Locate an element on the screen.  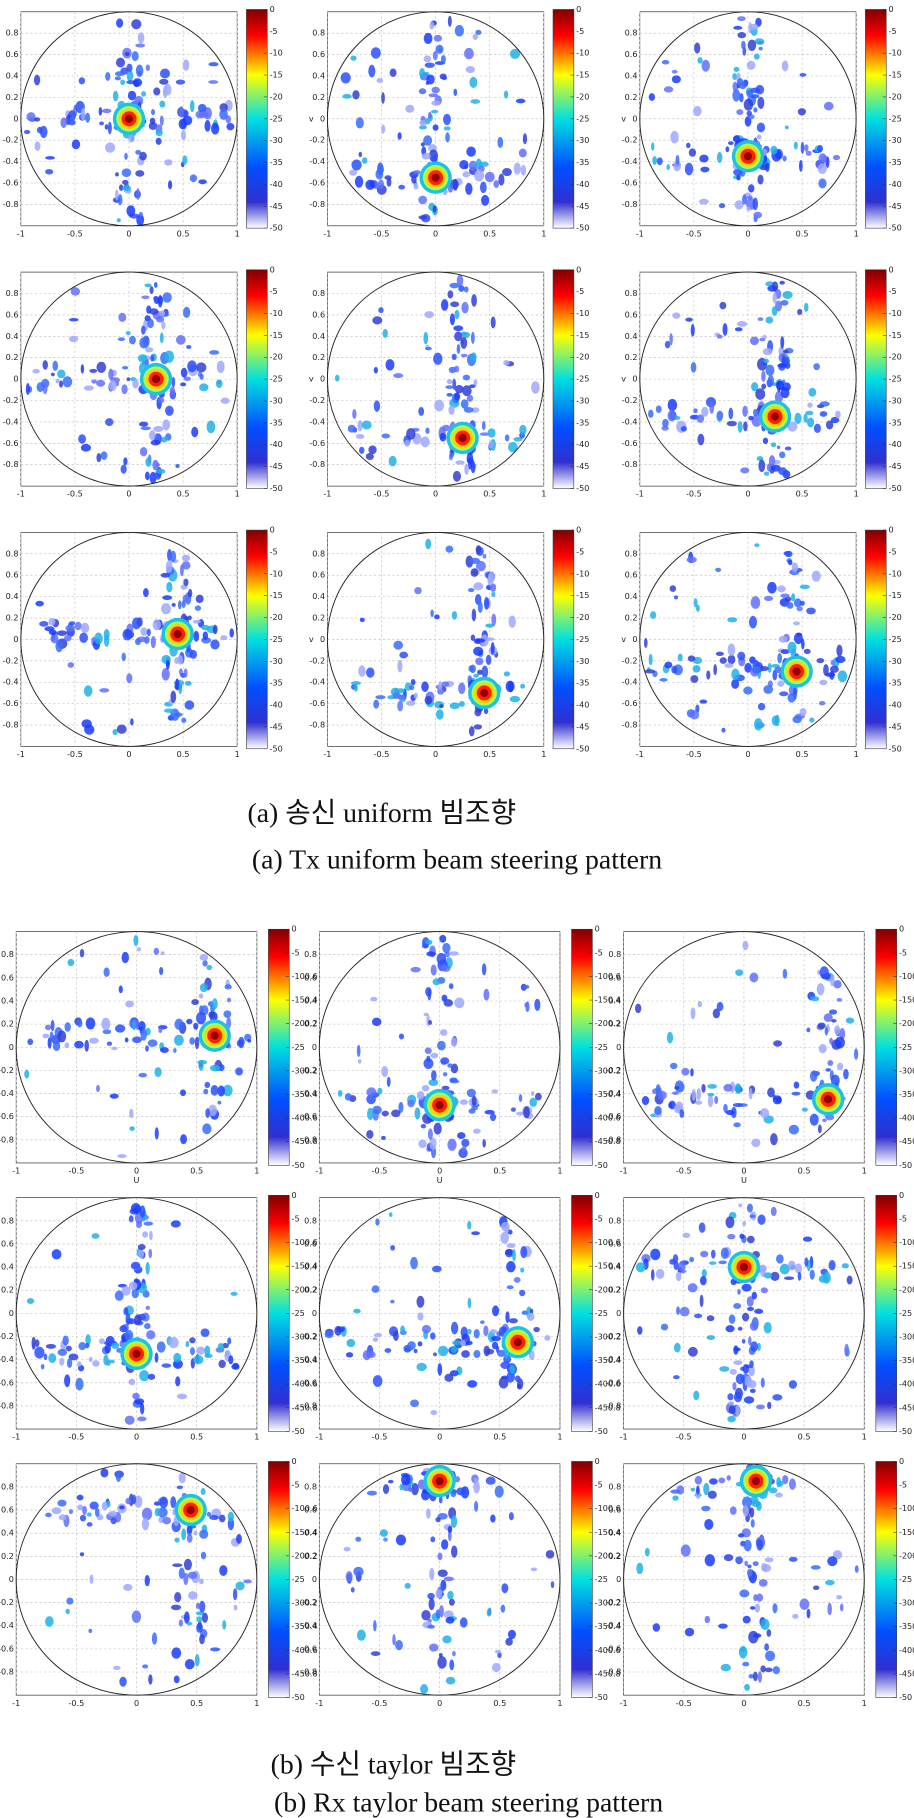
y-axis-label: v is located at coordinates (311, 639).